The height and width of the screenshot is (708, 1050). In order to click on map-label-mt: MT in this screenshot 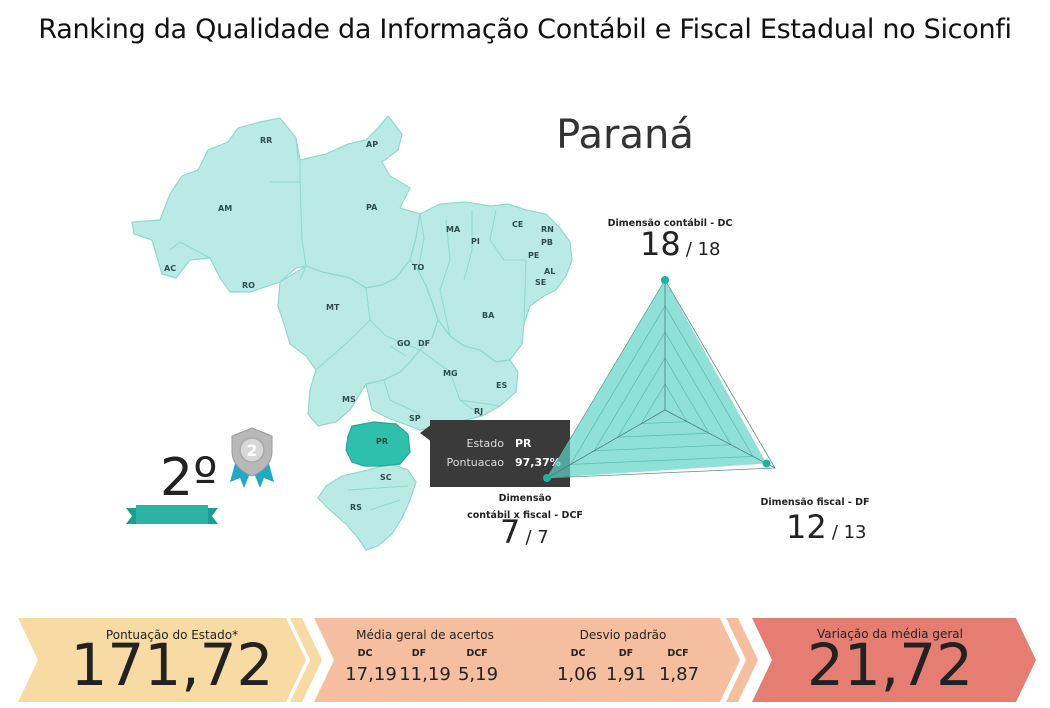, I will do `click(333, 307)`.